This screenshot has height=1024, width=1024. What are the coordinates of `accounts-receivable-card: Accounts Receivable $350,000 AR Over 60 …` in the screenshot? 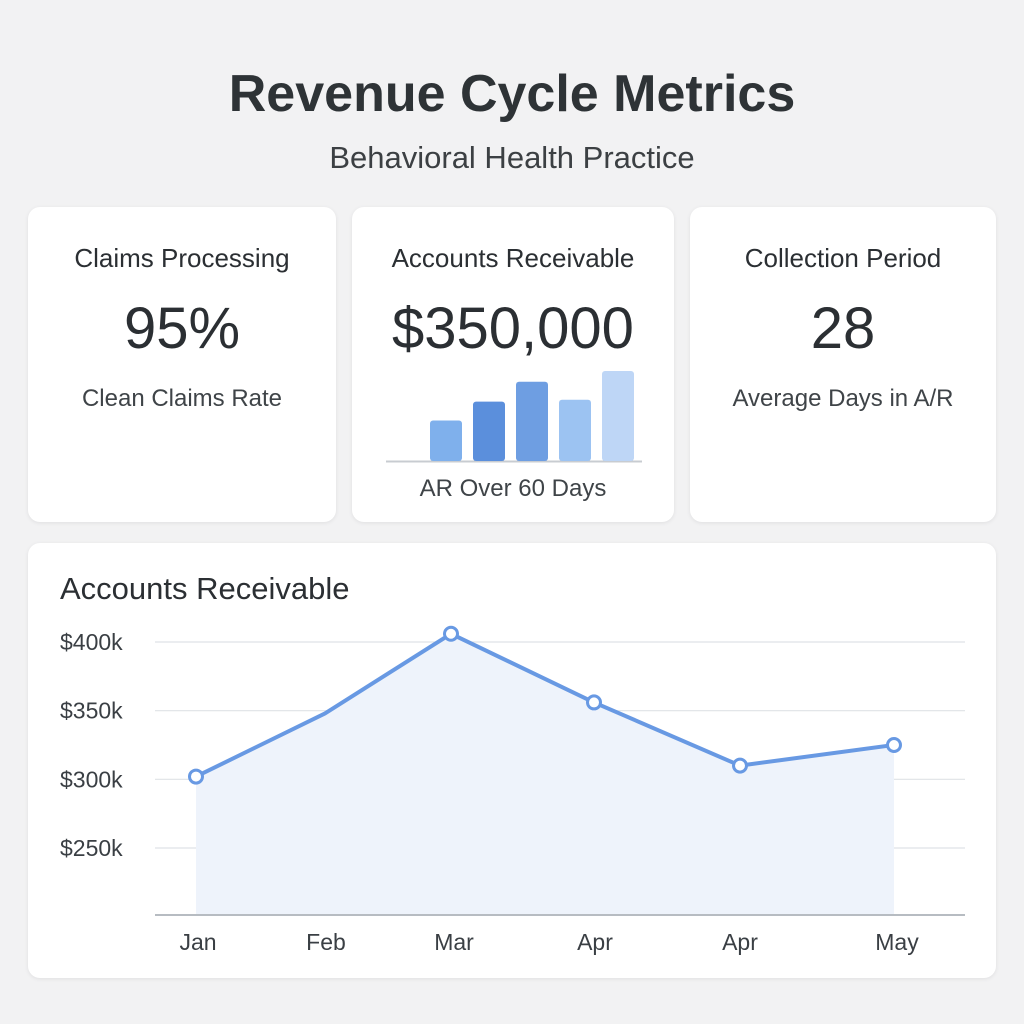 It's located at (513, 364).